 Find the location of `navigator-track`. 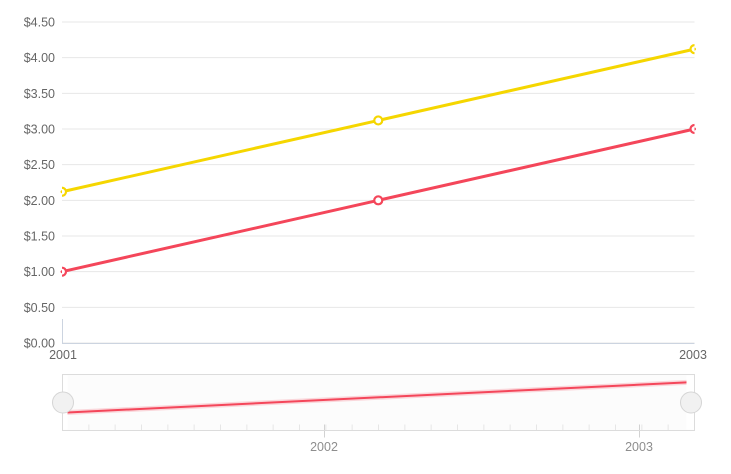

navigator-track is located at coordinates (378, 402).